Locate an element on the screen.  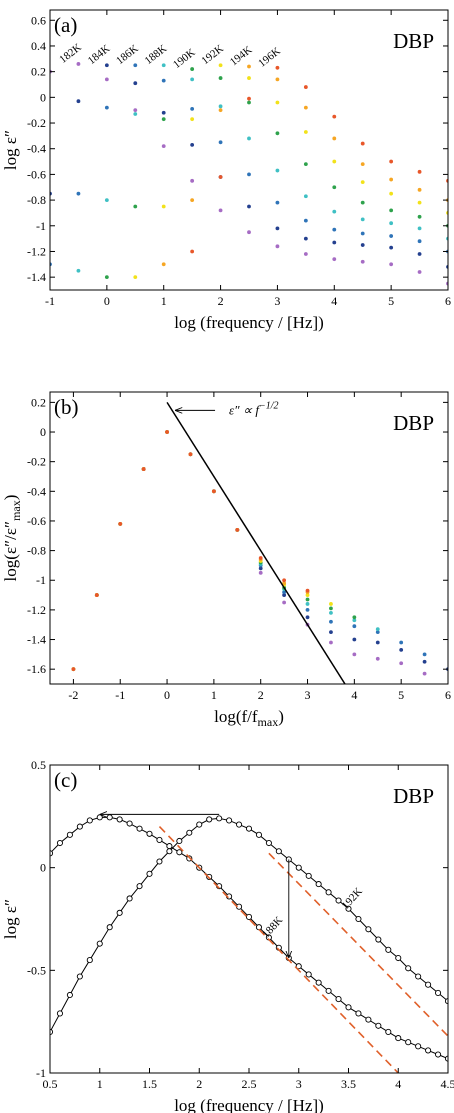
y-tick-label: -1.2 is located at coordinates (36, 610).